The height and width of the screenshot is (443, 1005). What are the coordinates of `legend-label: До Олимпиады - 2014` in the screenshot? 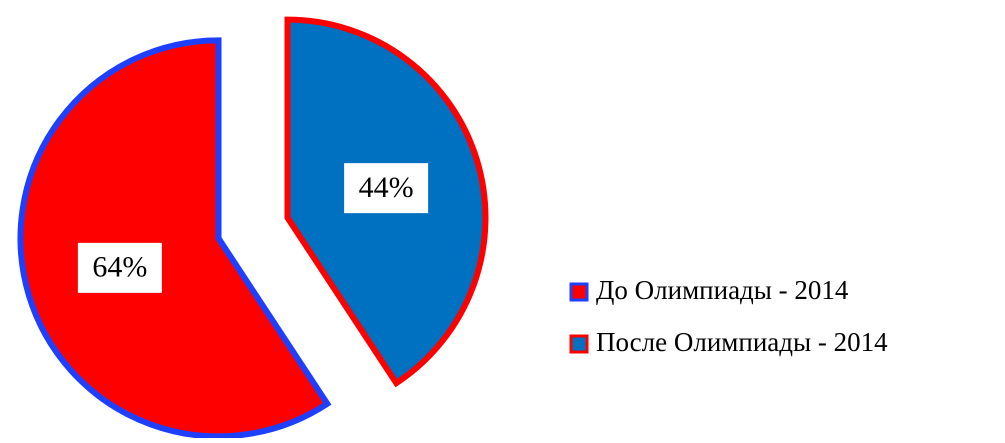 It's located at (722, 290).